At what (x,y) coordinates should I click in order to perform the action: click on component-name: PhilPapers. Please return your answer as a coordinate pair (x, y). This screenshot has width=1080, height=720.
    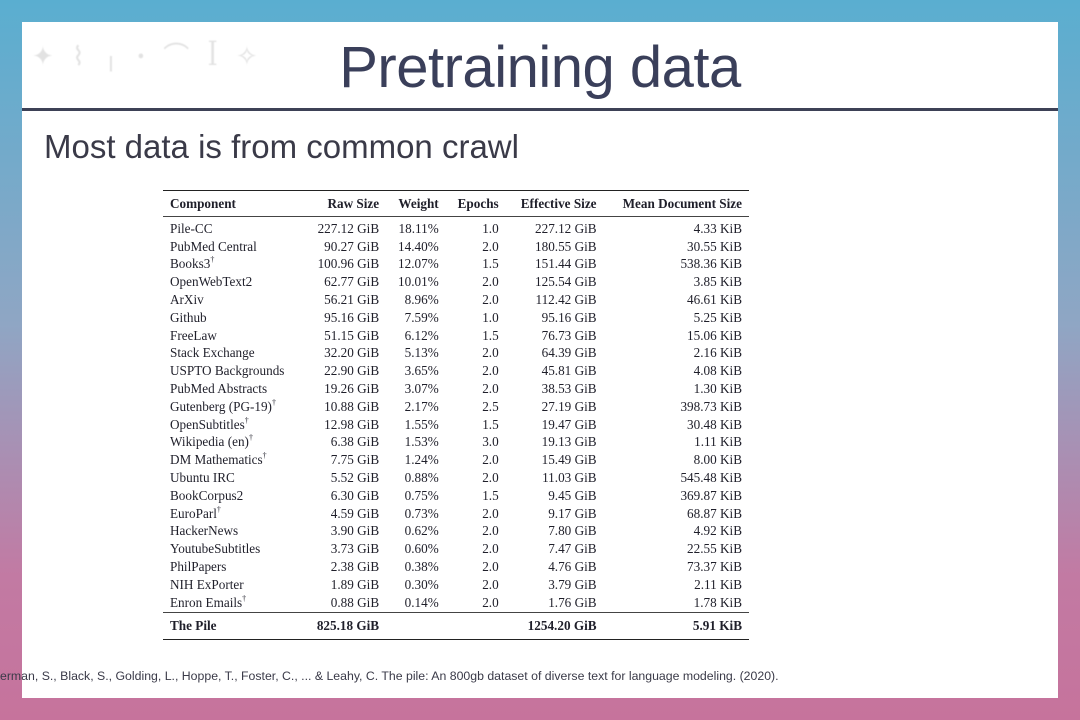
    Looking at the image, I should click on (198, 567).